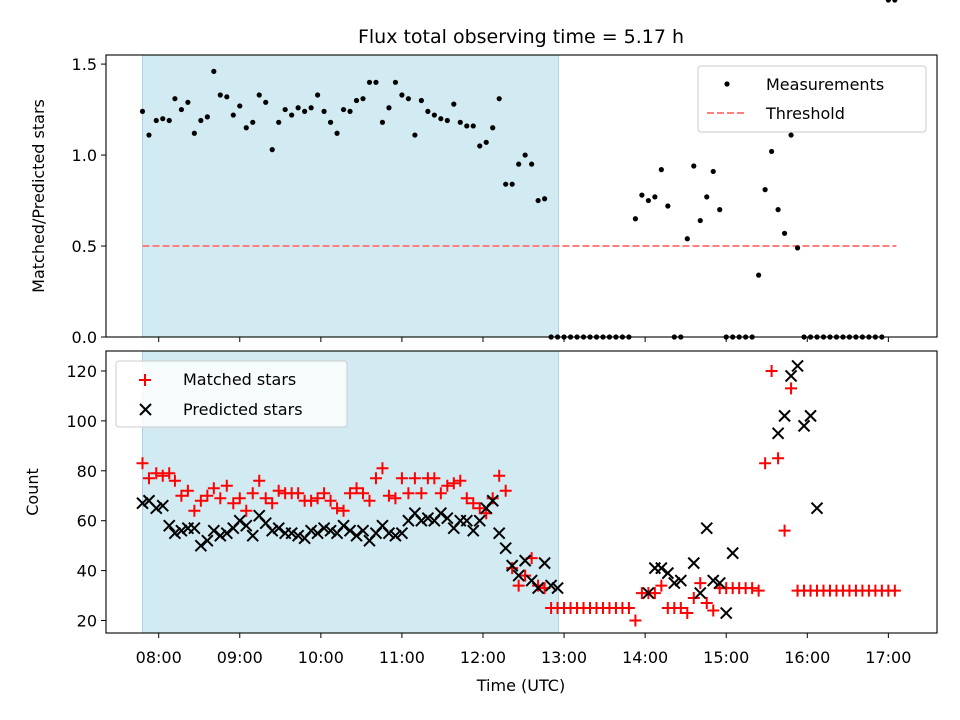 This screenshot has height=720, width=960. Describe the element at coordinates (726, 657) in the screenshot. I see `x-tick-label: 15:00` at that location.